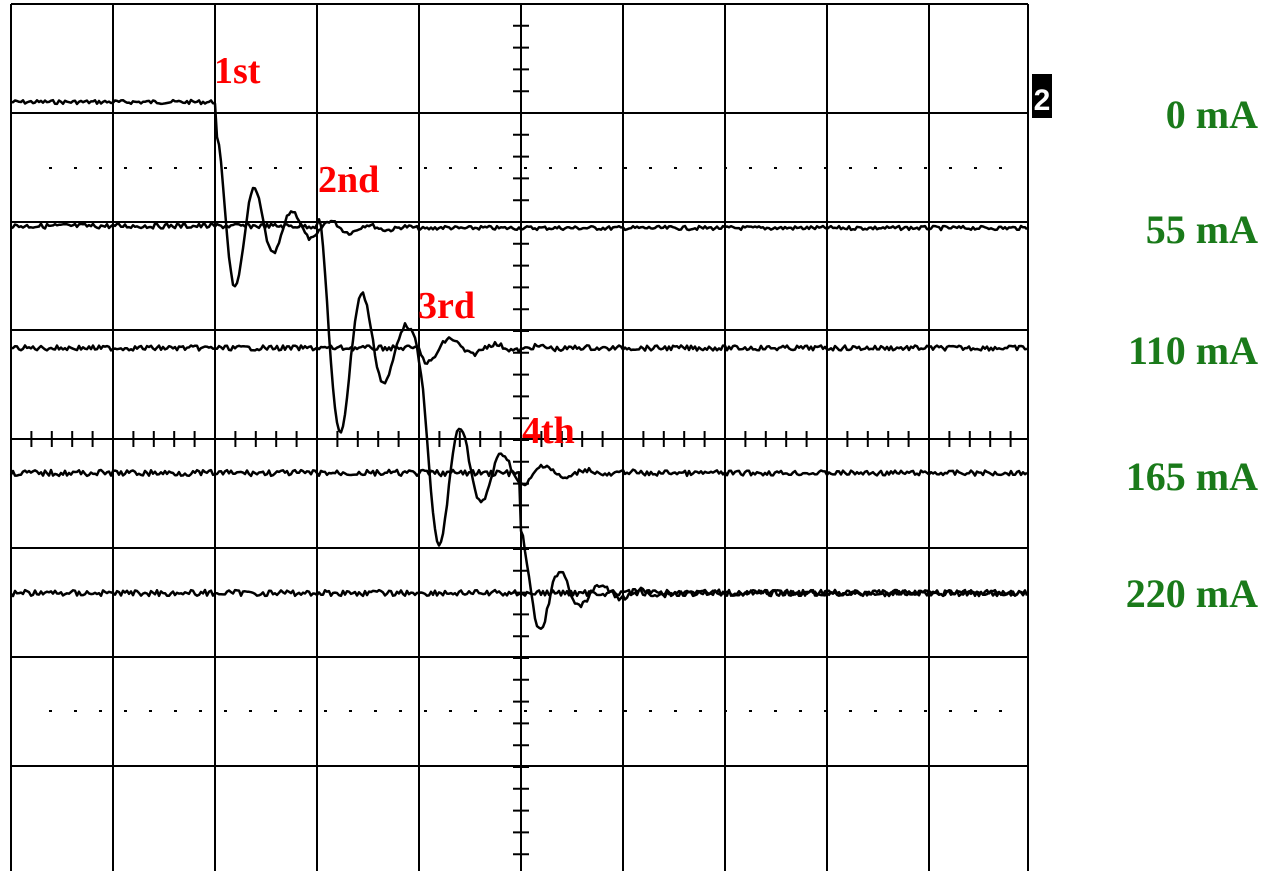 This screenshot has height=871, width=1270. I want to click on trace-220ma, so click(519, 593).